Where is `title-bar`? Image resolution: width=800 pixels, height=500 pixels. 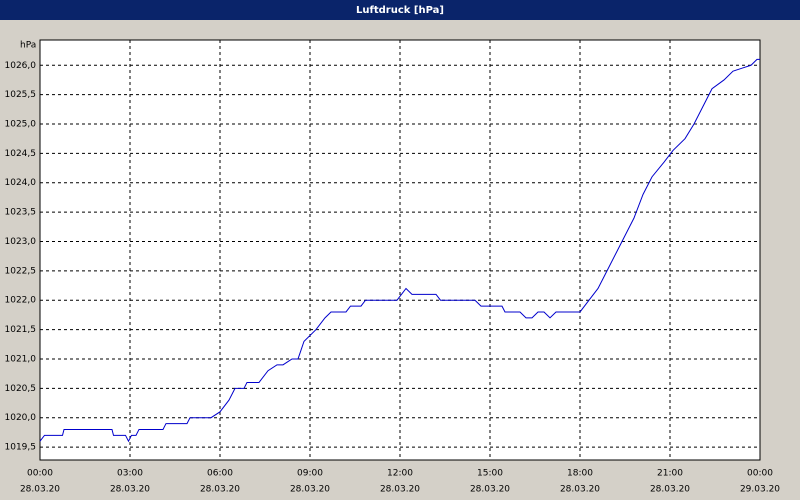
title-bar is located at coordinates (400, 10).